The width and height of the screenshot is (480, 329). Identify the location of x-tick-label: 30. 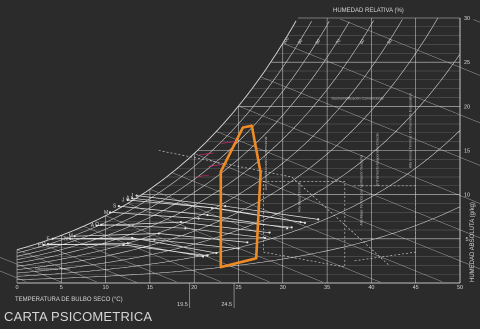
(283, 288).